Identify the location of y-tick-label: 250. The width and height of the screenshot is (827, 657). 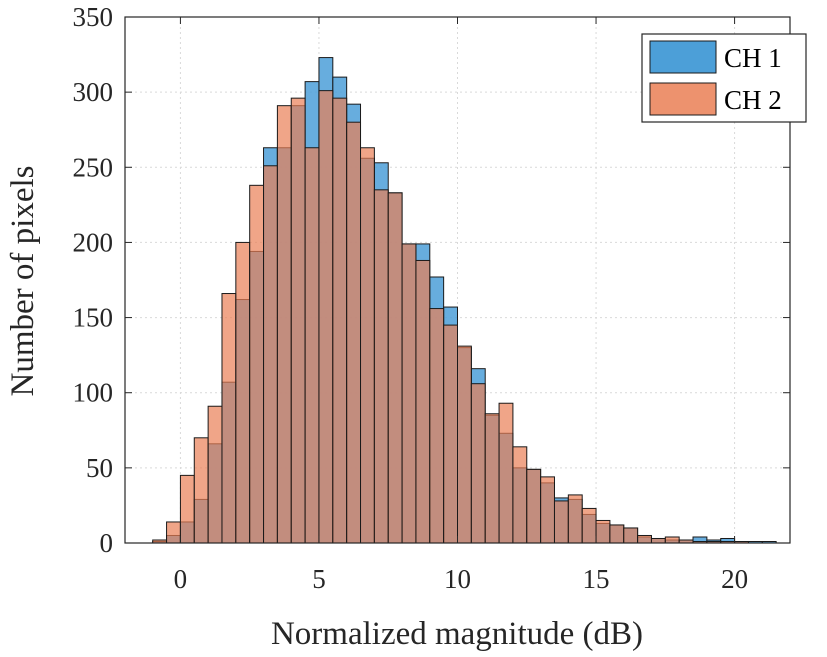
(93, 167).